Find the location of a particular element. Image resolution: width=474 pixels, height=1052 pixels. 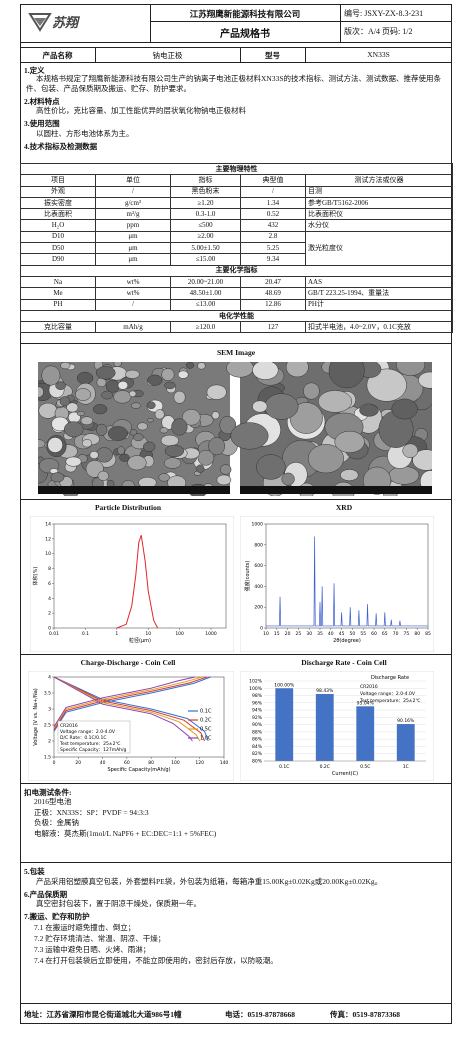

y-tick-label: 2 is located at coordinates (49, 742).